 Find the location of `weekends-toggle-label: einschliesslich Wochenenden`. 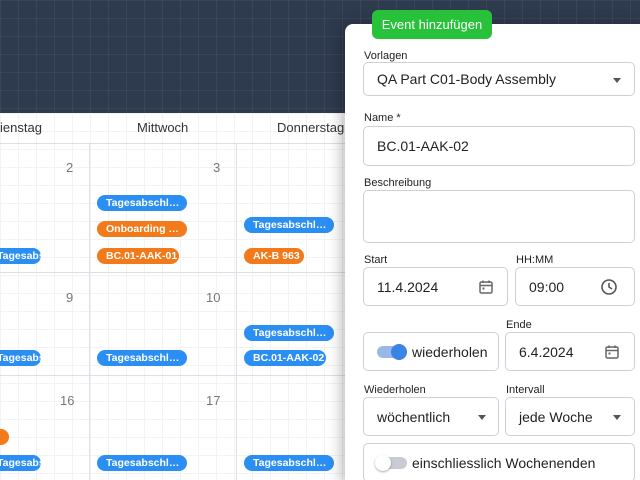

weekends-toggle-label: einschliesslich Wochenenden is located at coordinates (504, 463).